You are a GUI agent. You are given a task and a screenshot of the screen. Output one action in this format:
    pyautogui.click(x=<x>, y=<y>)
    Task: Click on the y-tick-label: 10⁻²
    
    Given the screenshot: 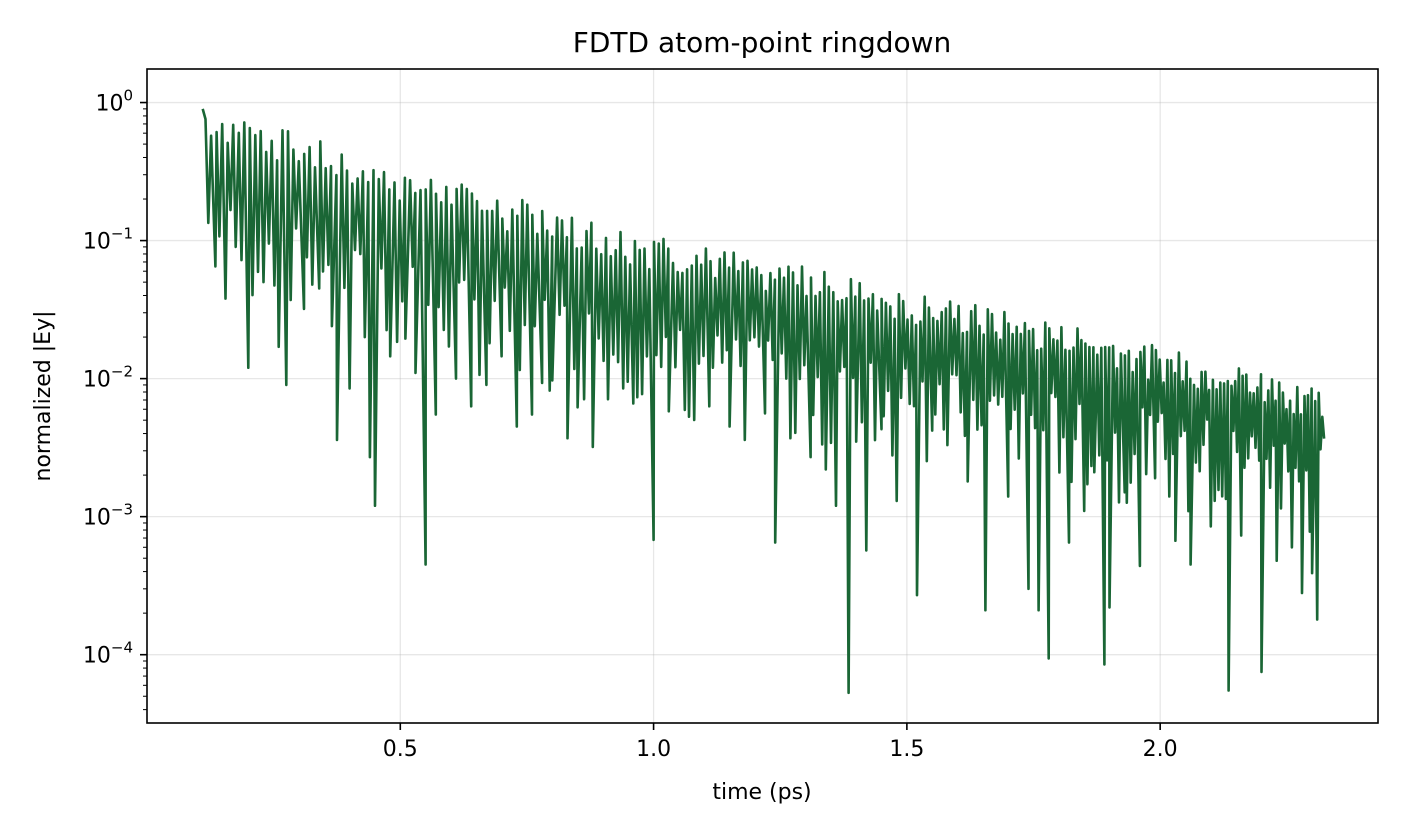 What is the action you would take?
    pyautogui.click(x=108, y=378)
    